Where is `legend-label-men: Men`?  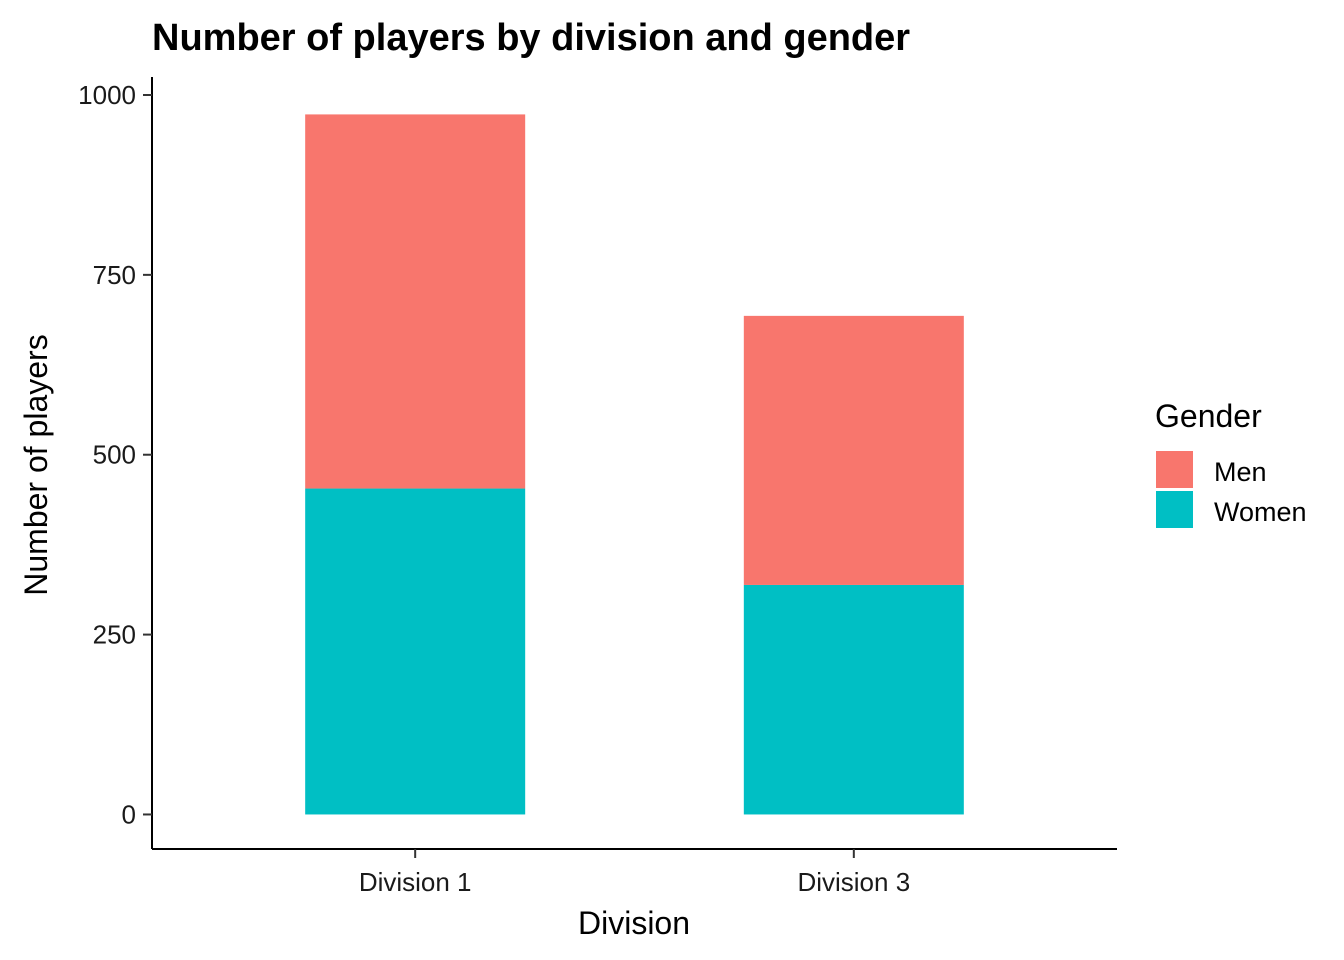 legend-label-men: Men is located at coordinates (1240, 472).